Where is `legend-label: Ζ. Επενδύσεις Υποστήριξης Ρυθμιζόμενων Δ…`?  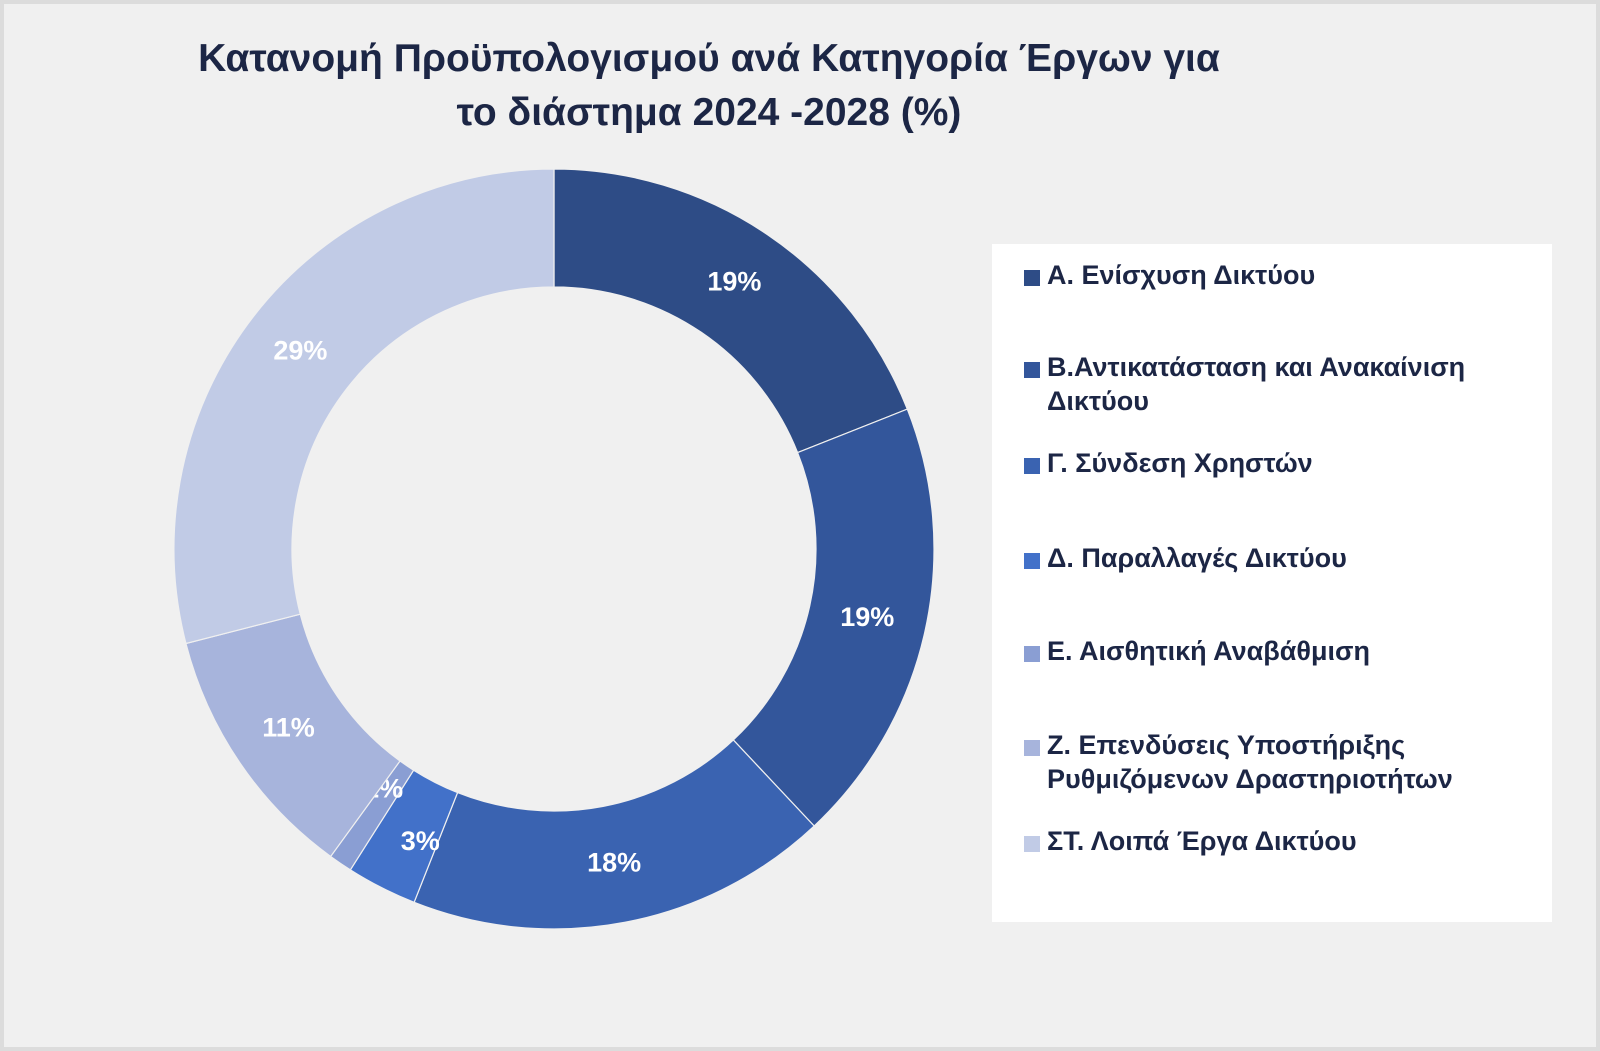 legend-label: Ζ. Επενδύσεις Υποστήριξης Ρυθμιζόμενων Δ… is located at coordinates (1250, 762).